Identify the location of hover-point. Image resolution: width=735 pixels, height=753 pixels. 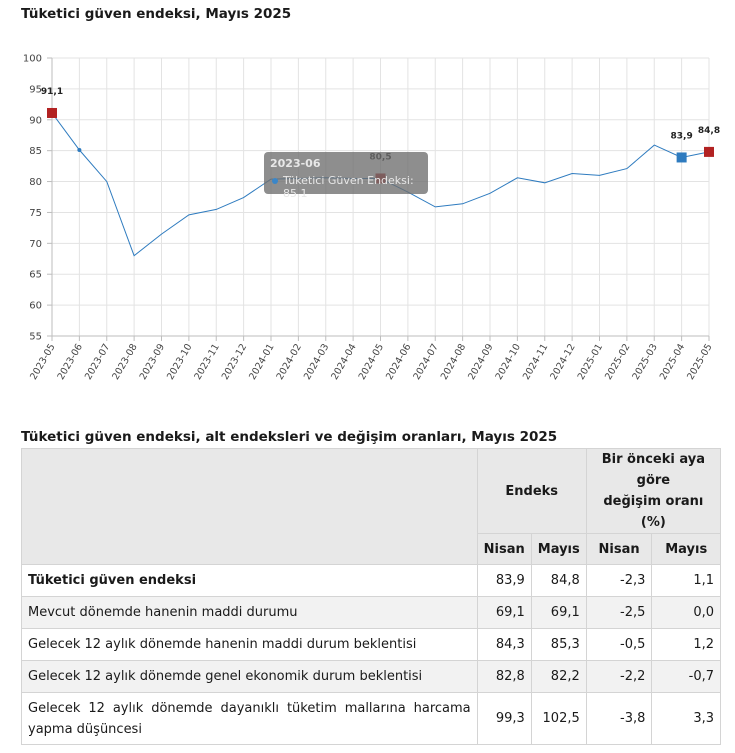
(79, 150).